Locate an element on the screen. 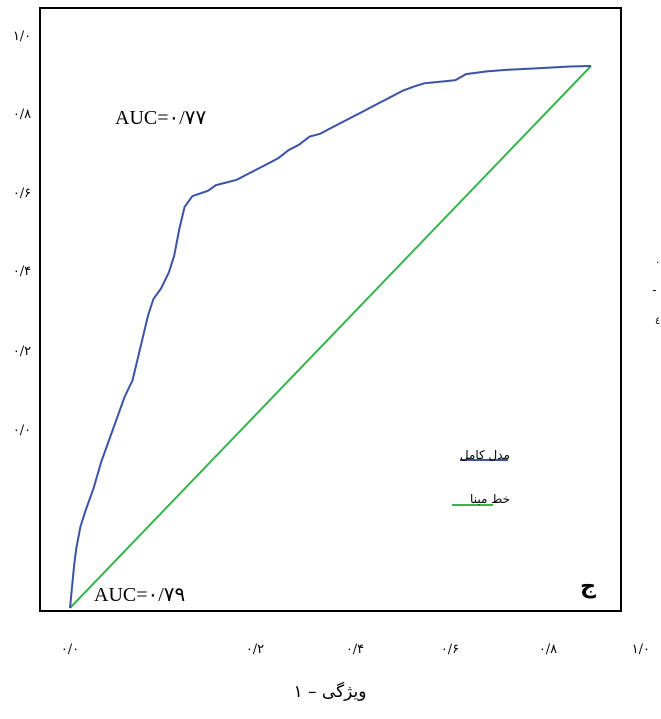 Image resolution: width=661 pixels, height=719 pixels. x-tick-label: ۰/۴ is located at coordinates (355, 649).